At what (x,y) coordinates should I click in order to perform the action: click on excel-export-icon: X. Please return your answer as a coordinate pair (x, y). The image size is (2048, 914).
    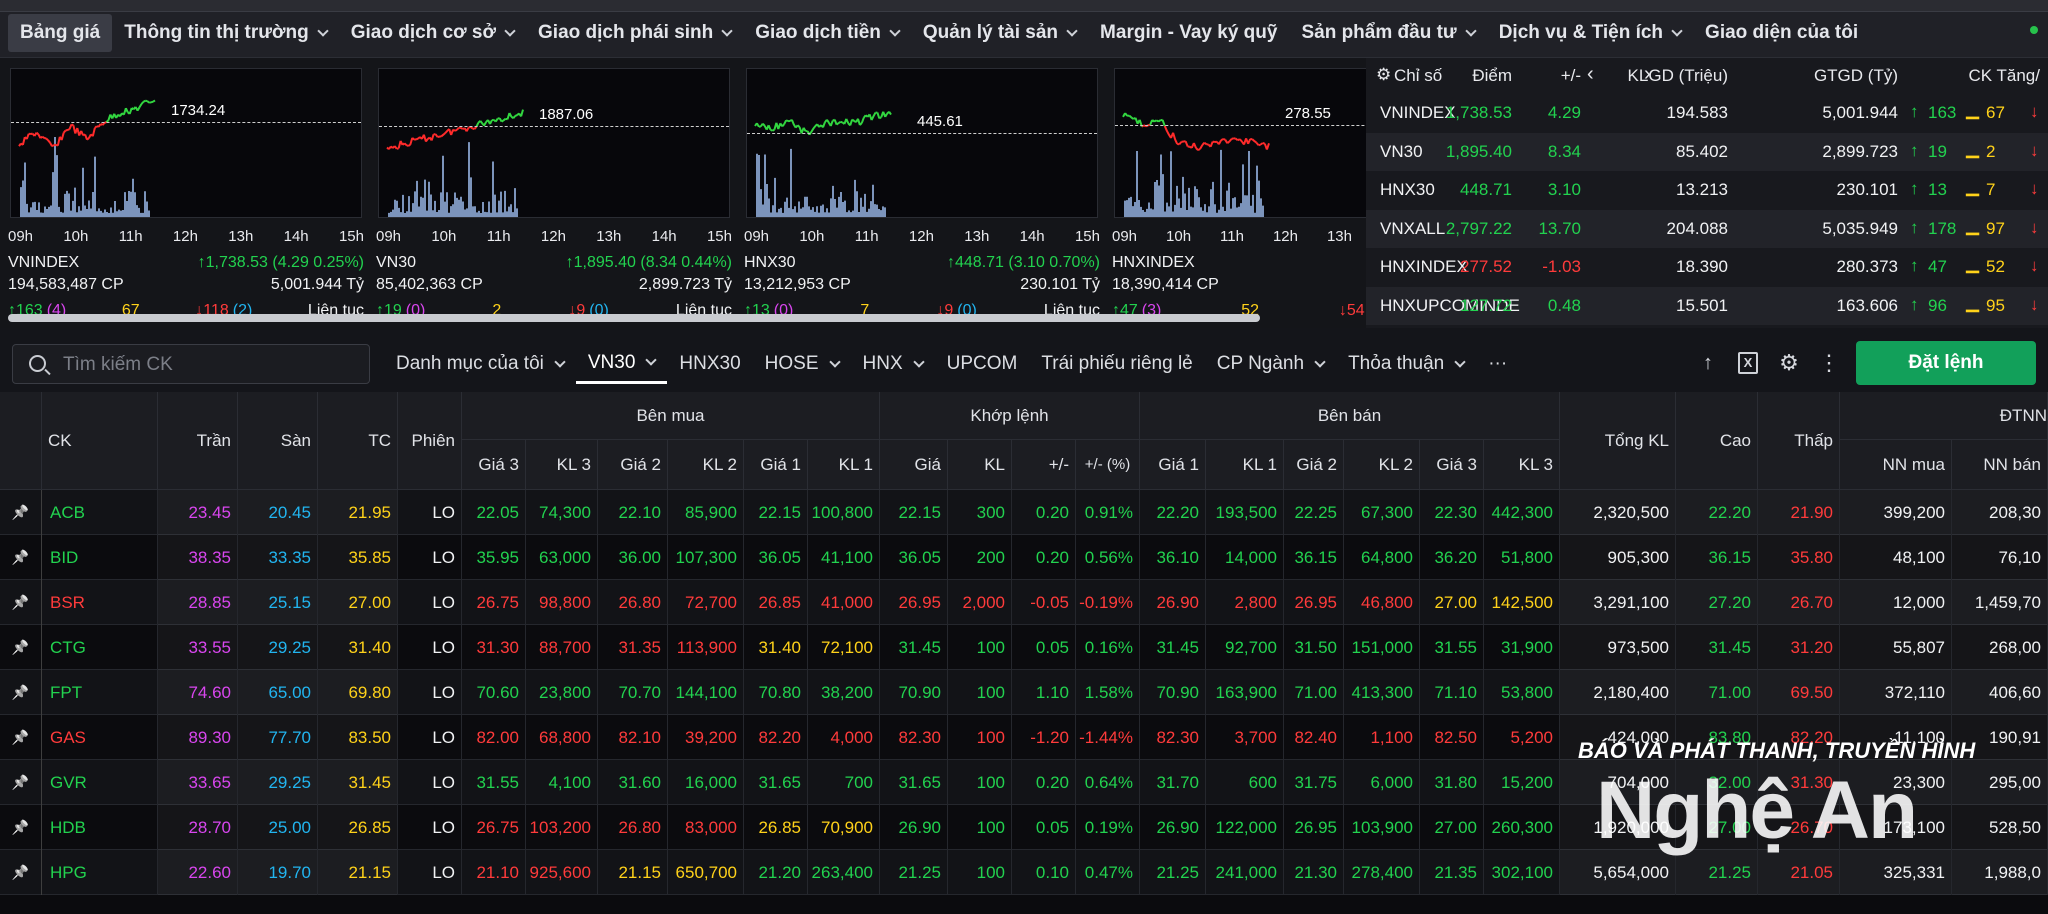
    Looking at the image, I should click on (1748, 363).